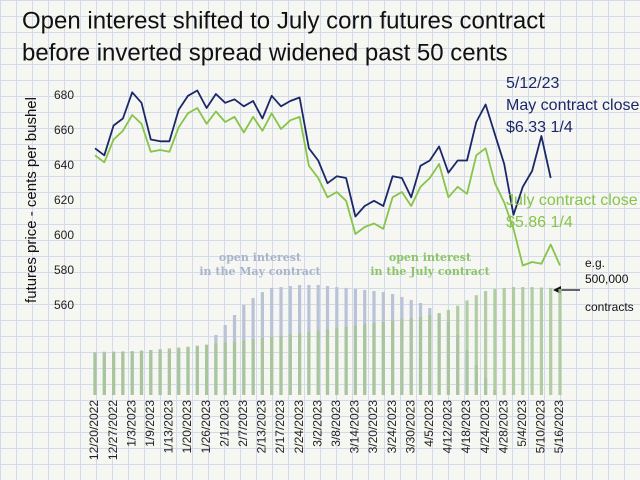  Describe the element at coordinates (355, 427) in the screenshot. I see `x-tick-label: 3/14/2023` at that location.